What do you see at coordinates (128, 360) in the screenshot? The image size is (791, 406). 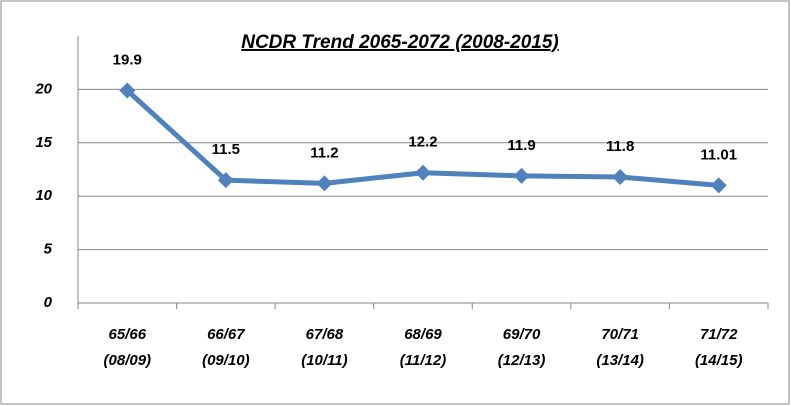 I see `x-tick-label: (08/09)` at bounding box center [128, 360].